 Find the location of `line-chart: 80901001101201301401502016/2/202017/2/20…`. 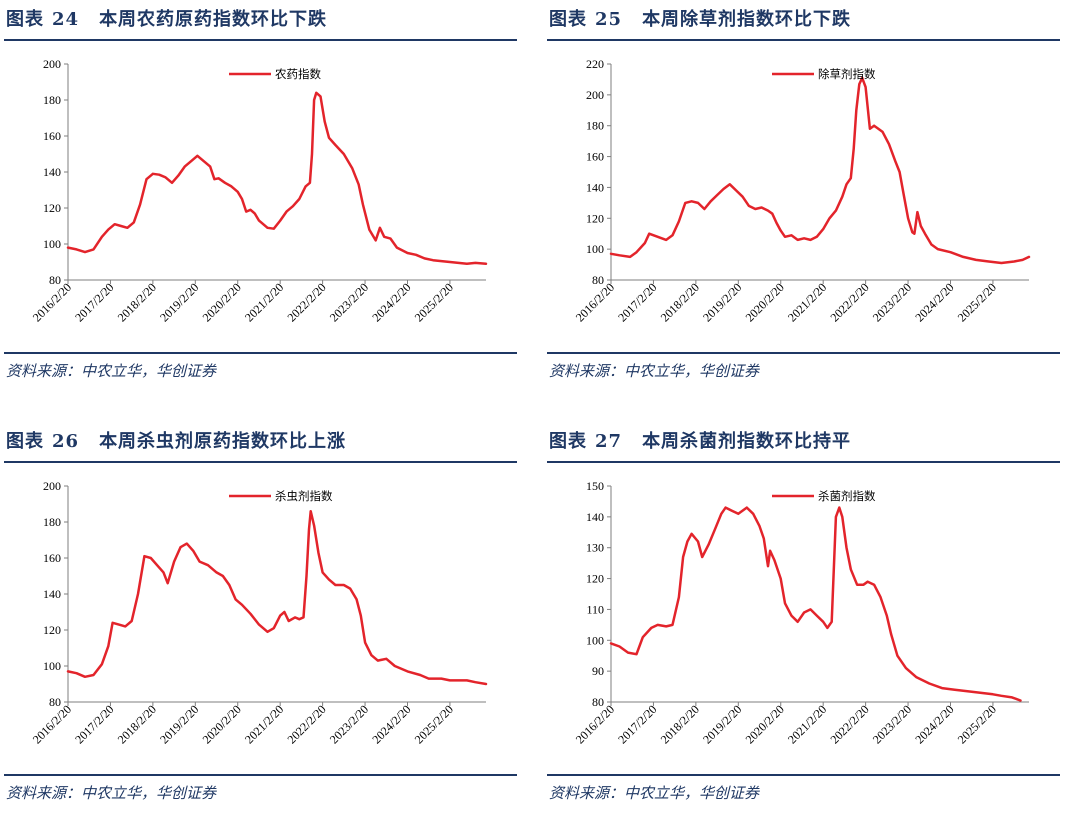

line-chart: 80901001101201301401502016/2/202017/2/20… is located at coordinates (801, 613).